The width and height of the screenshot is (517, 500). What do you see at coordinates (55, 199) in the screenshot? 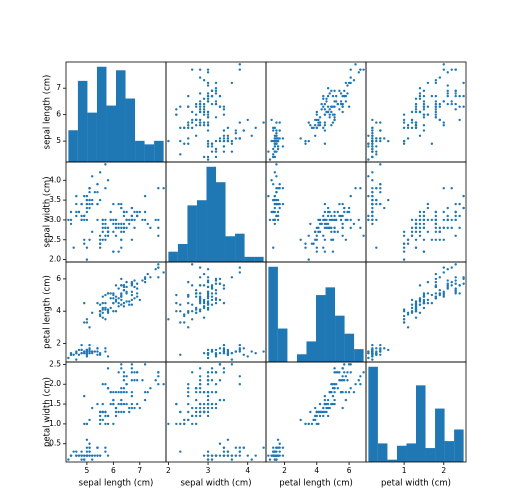
I see `y-tick-label: 3.5` at bounding box center [55, 199].